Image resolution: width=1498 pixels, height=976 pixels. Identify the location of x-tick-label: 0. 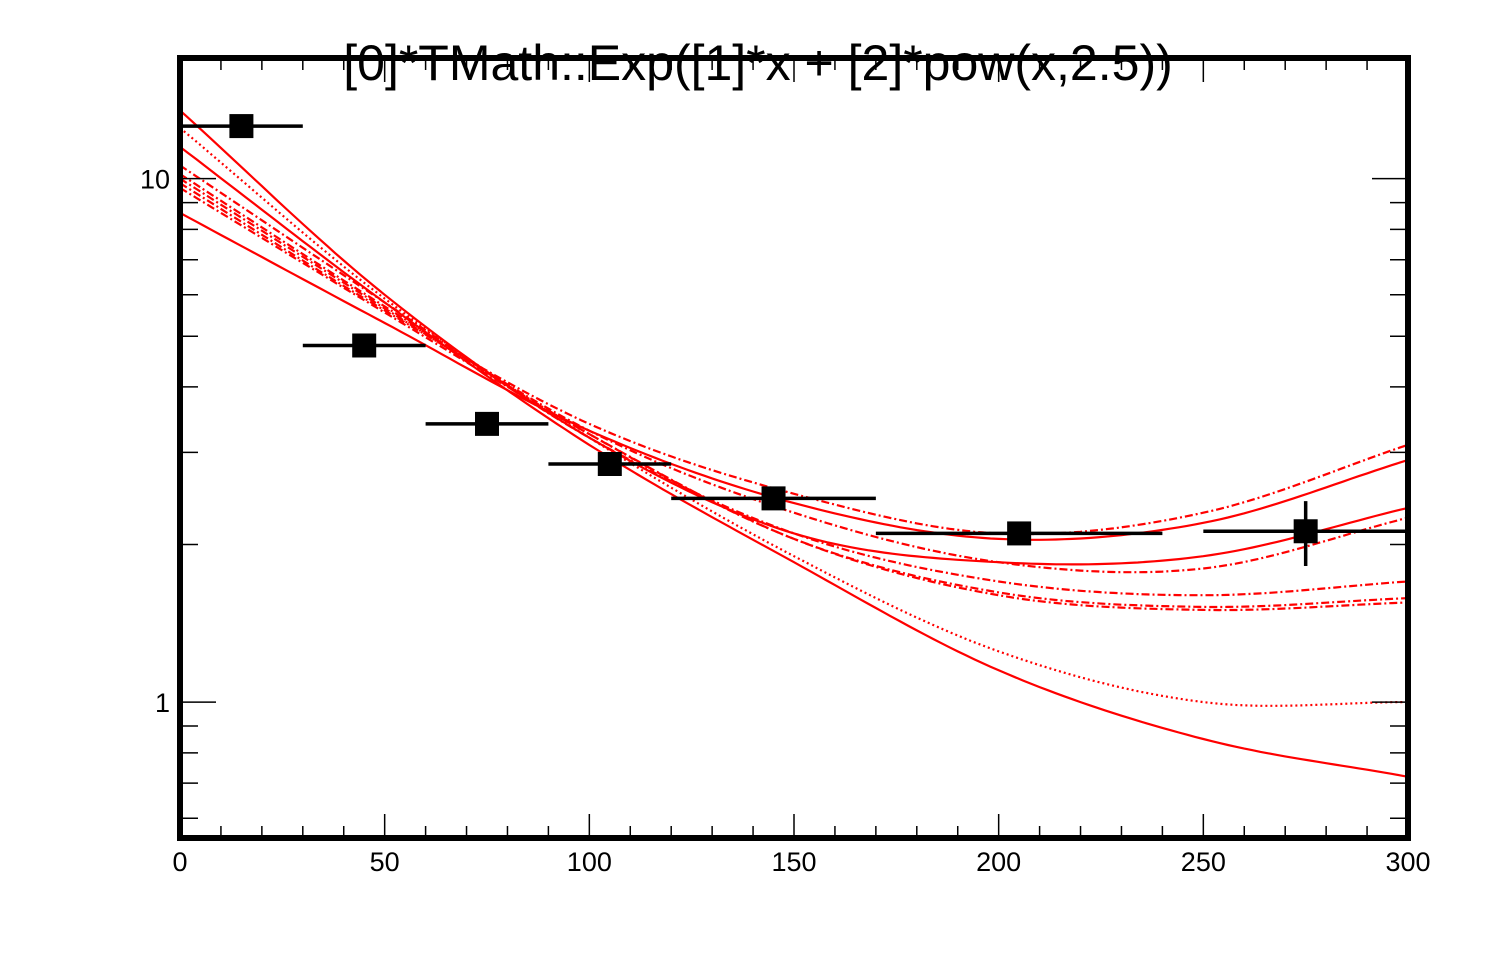
(179, 862).